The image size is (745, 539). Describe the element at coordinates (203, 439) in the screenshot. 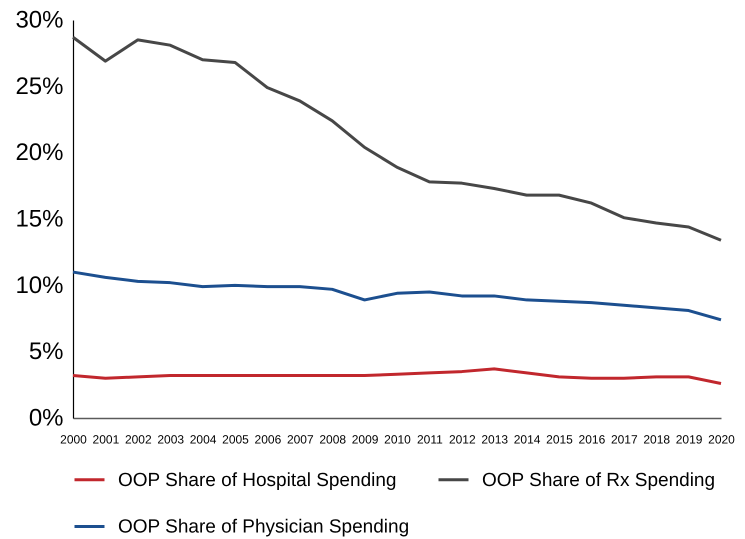

I see `x-tick-label: 2004` at that location.